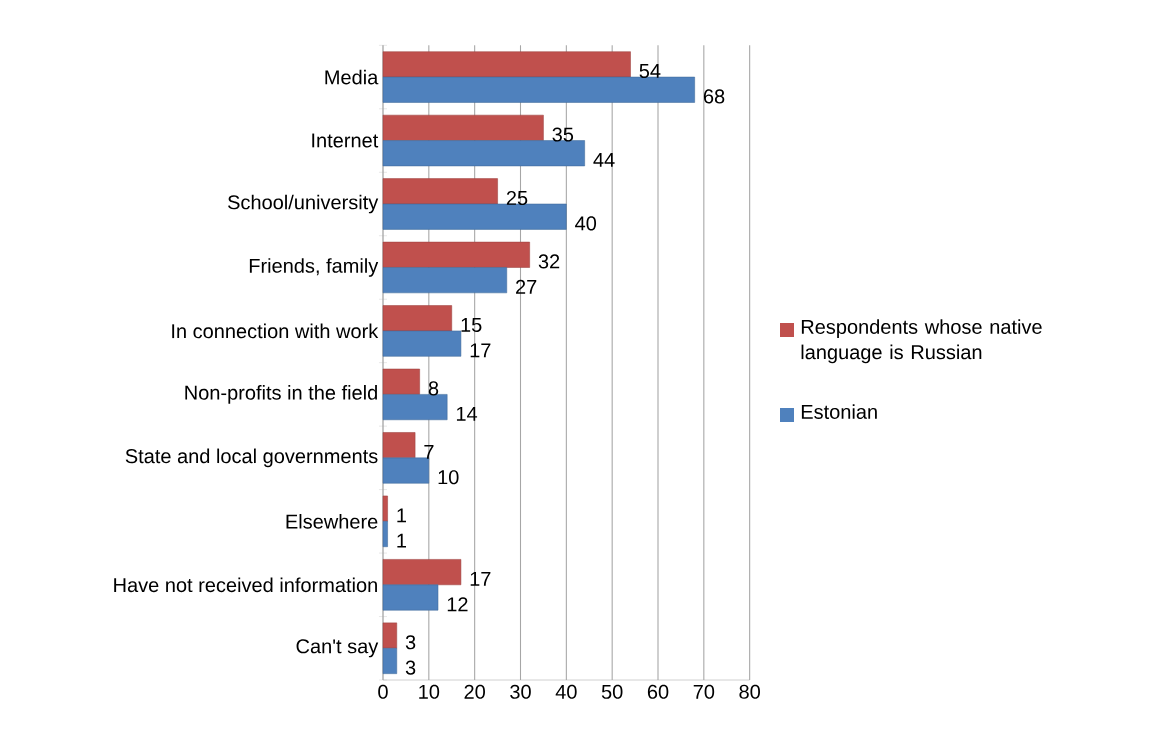 The image size is (1150, 740). I want to click on x-tick-label: 0, so click(383, 691).